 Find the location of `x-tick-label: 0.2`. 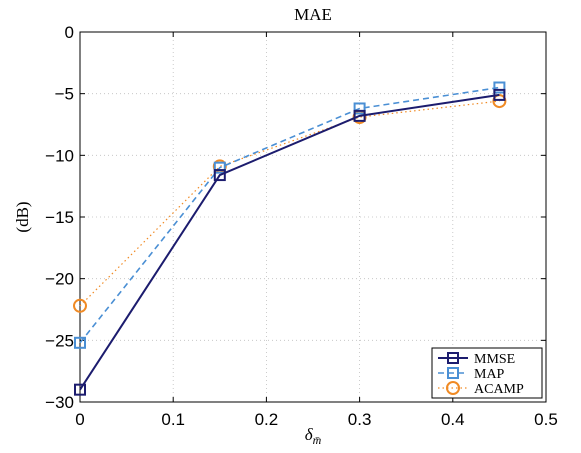

x-tick-label: 0.2 is located at coordinates (267, 419).